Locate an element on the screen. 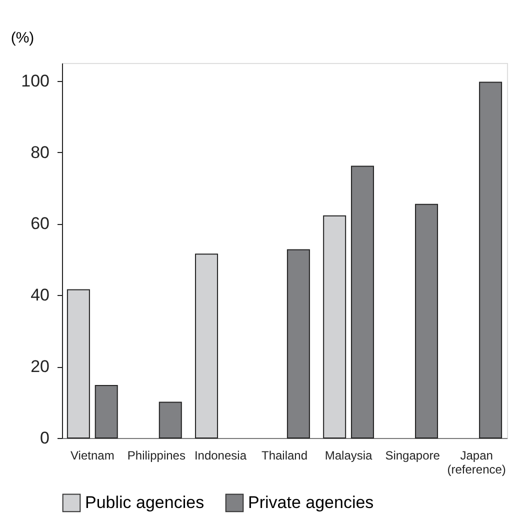 The width and height of the screenshot is (528, 514). y-tick-label: 60 is located at coordinates (40, 224).